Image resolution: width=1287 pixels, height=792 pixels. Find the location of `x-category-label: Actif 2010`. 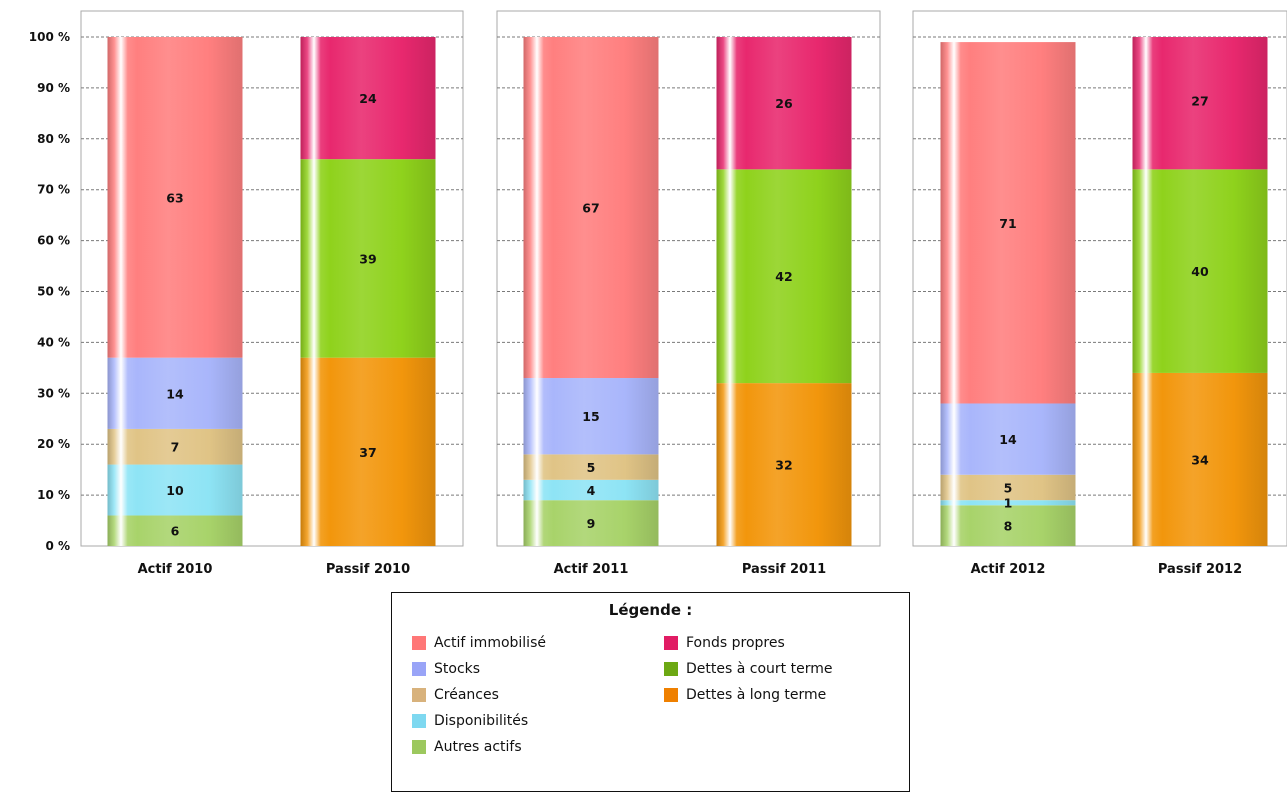

x-category-label: Actif 2010 is located at coordinates (175, 569).